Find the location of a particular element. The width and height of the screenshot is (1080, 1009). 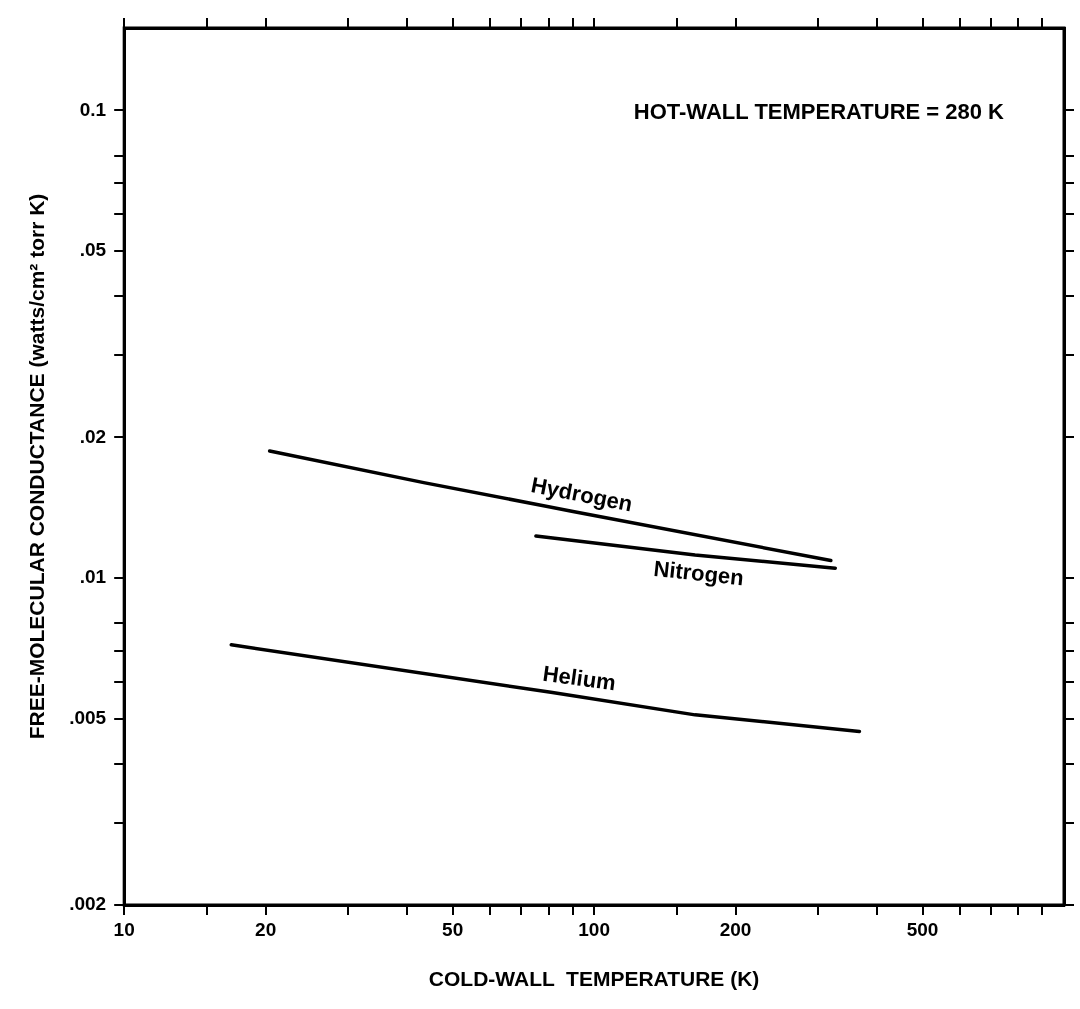

text: Helium is located at coordinates (579, 678).